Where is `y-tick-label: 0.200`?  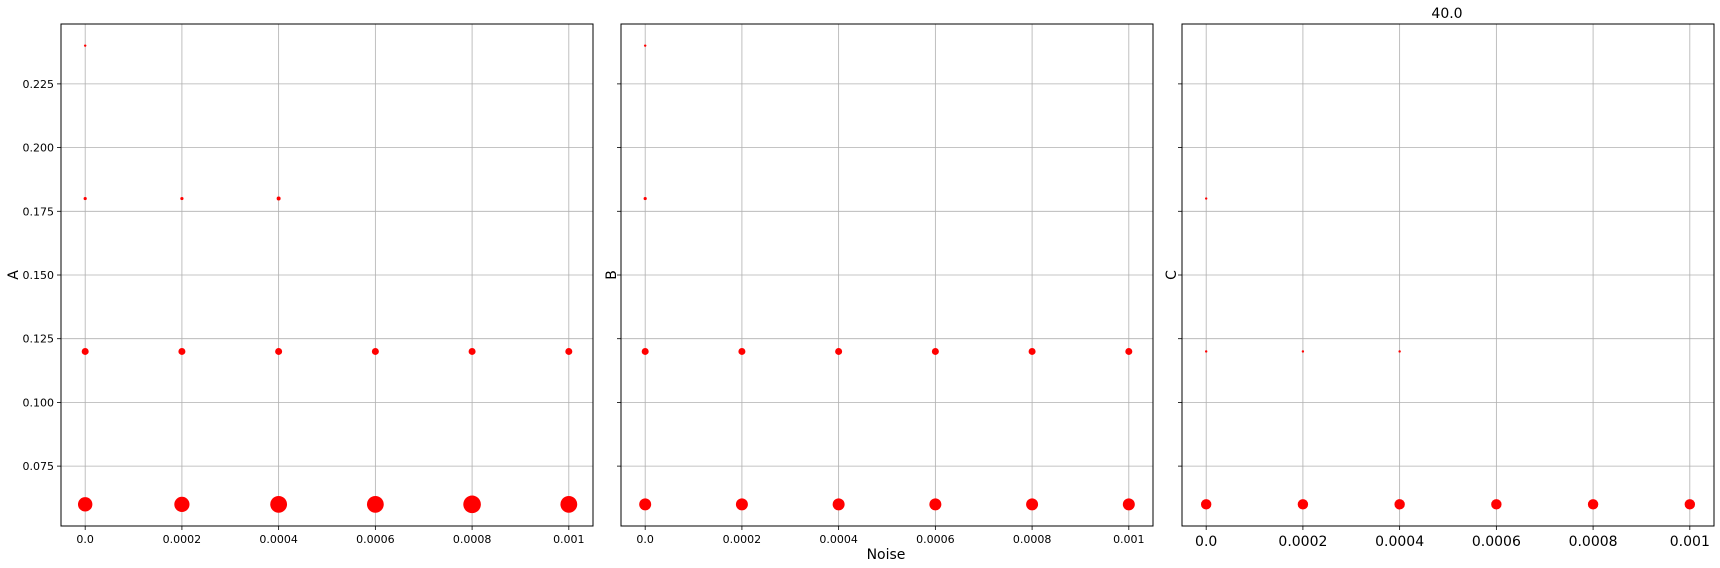
y-tick-label: 0.200 is located at coordinates (39, 148).